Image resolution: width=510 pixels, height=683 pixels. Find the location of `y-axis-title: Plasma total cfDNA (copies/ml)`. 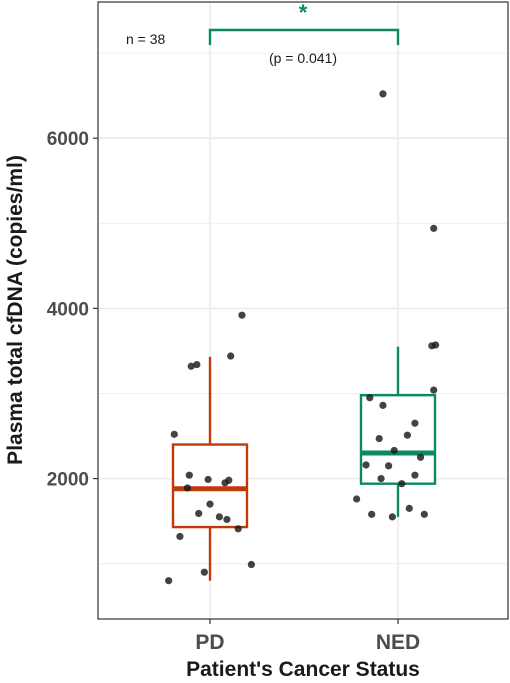

y-axis-title: Plasma total cfDNA (copies/ml) is located at coordinates (15, 310).